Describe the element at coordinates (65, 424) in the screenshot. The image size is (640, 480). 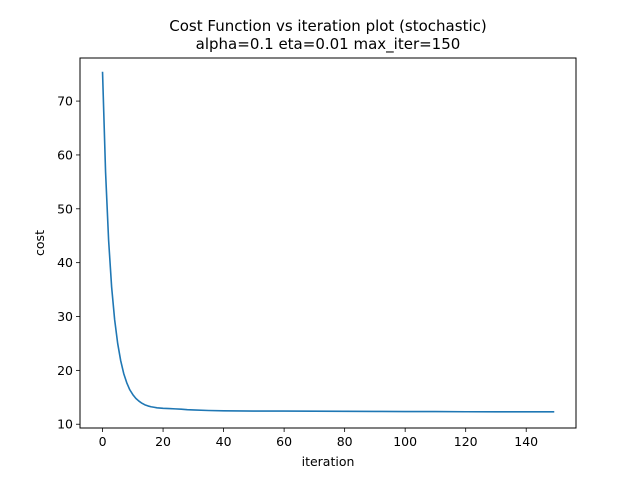
I see `y-tick-label: 10` at that location.